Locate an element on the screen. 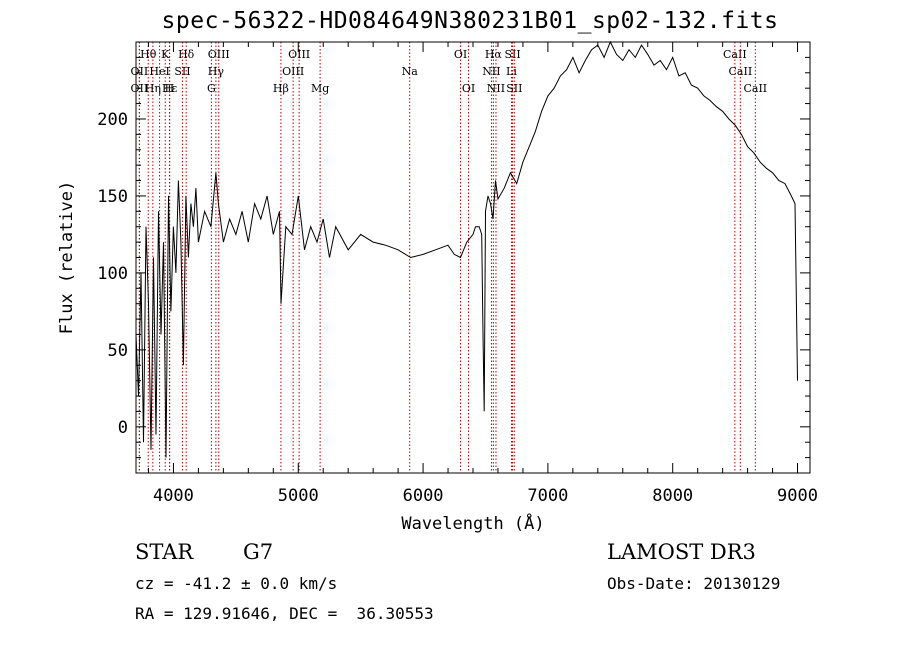 Image resolution: width=900 pixels, height=649 pixels. x-axis-label: Wavelength (Å) is located at coordinates (472, 523).